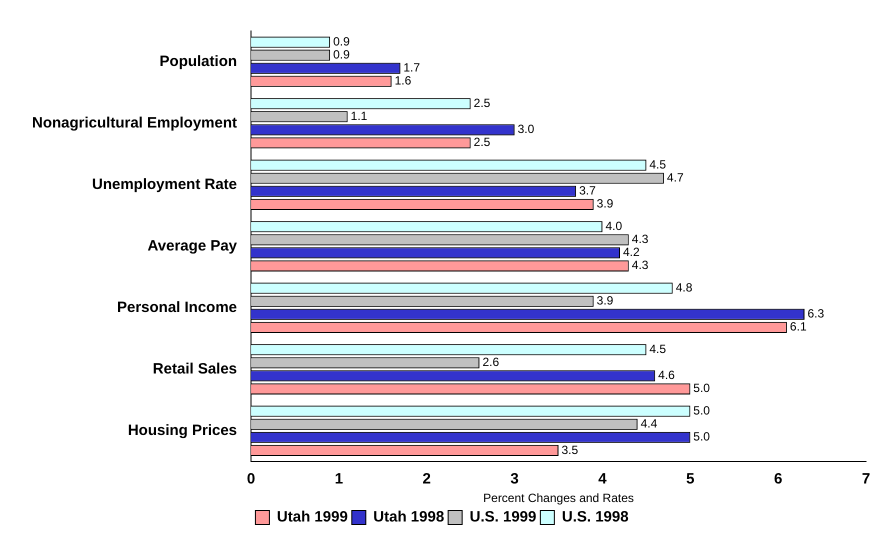 This screenshot has height=551, width=888. Describe the element at coordinates (613, 226) in the screenshot. I see `data-label: 4.0` at that location.